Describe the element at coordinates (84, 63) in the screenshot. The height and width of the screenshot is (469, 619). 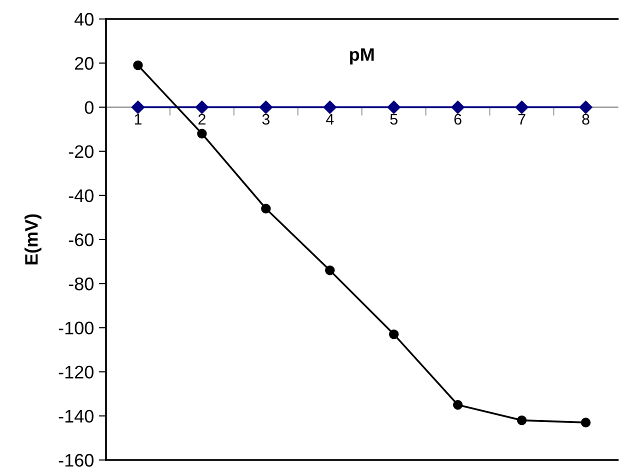
I see `y-tick-label: 20` at that location.